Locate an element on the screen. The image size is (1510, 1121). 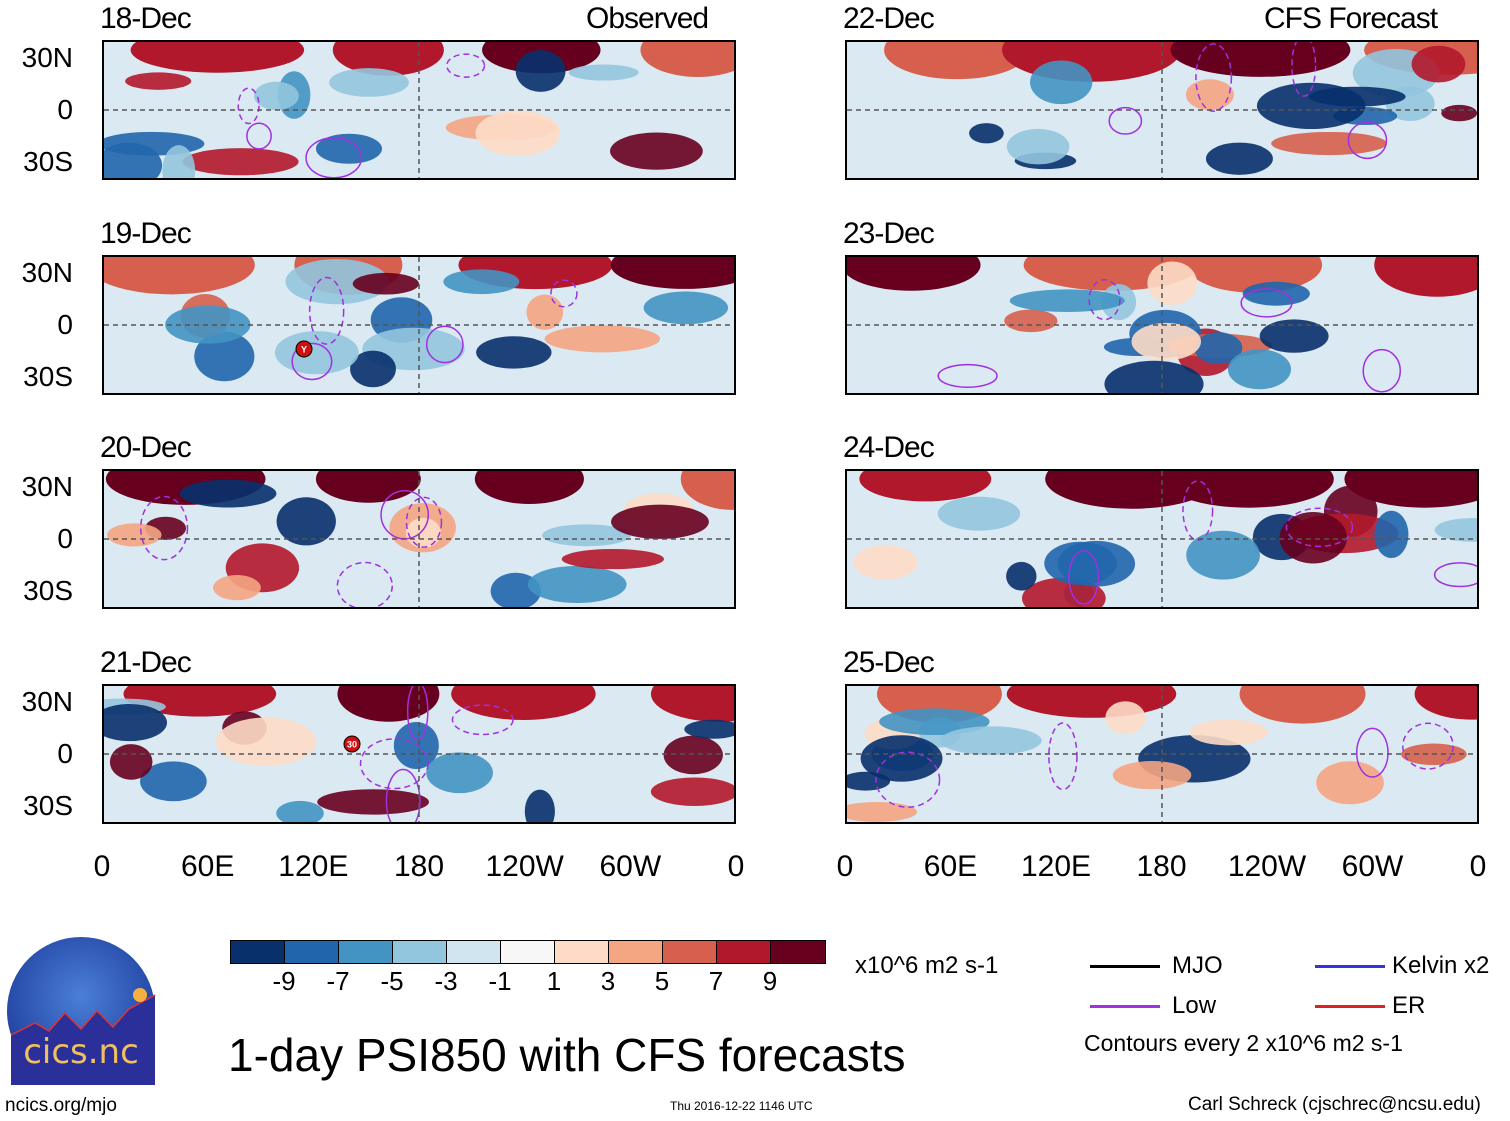
cfs-forecast-label: CFS Forecast is located at coordinates (1351, 18).